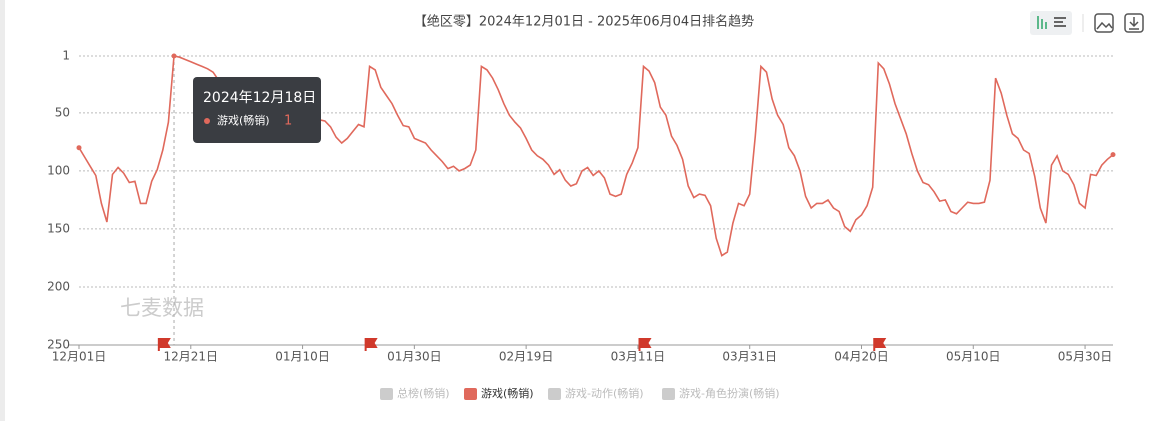  What do you see at coordinates (66, 56) in the screenshot?
I see `y-tick-label: 1` at bounding box center [66, 56].